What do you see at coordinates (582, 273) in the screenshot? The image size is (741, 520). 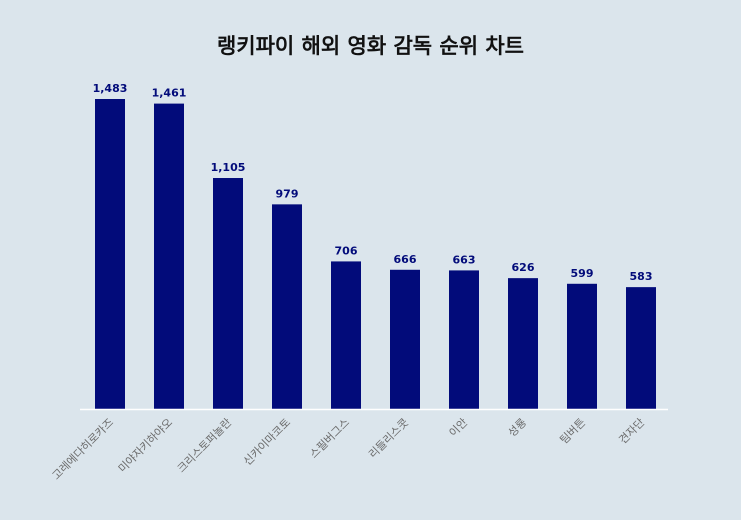 I see `value-label: 599` at bounding box center [582, 273].